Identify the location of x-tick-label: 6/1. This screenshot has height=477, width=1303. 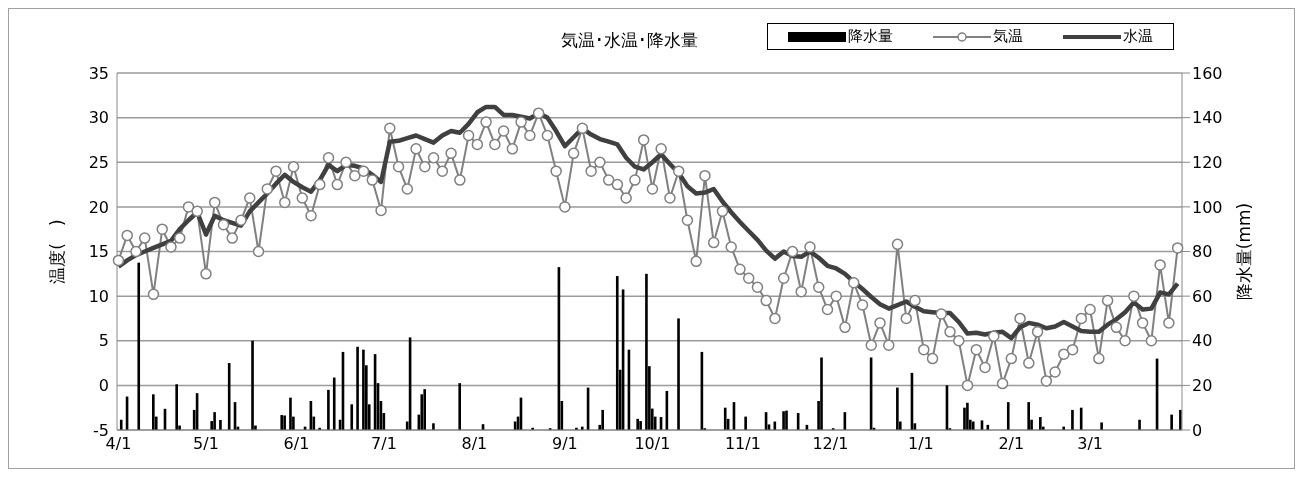
(296, 444).